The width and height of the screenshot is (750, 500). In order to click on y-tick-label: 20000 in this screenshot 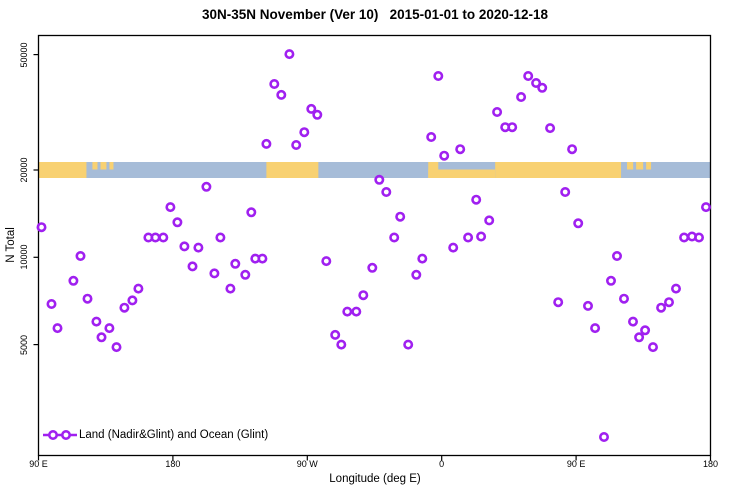, I will do `click(24, 170)`.